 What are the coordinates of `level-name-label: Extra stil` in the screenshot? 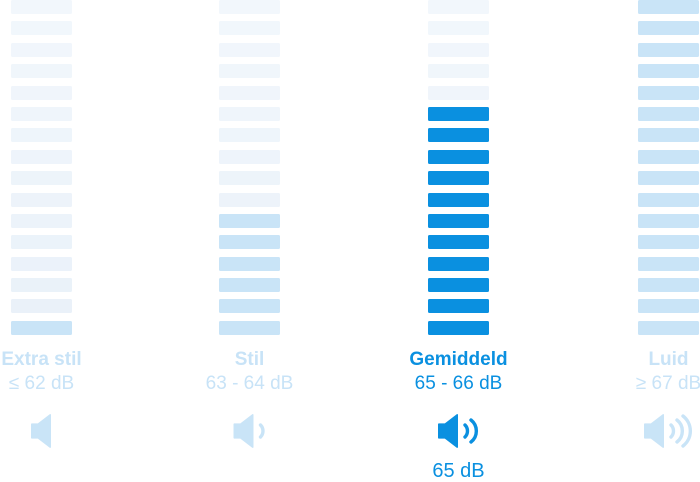 It's located at (41, 359).